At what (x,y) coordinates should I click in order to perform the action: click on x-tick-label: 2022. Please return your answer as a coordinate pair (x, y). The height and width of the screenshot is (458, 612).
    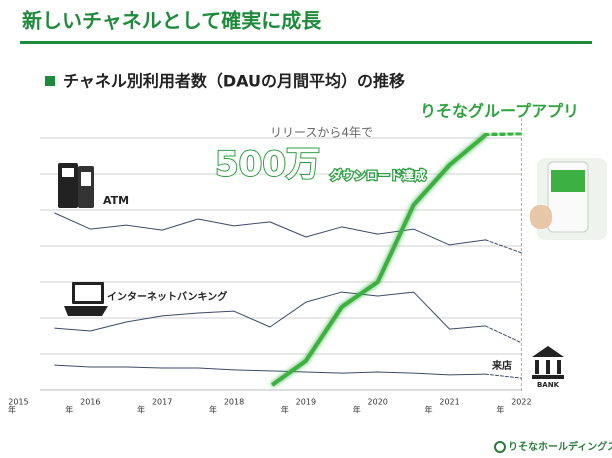
    Looking at the image, I should click on (521, 402).